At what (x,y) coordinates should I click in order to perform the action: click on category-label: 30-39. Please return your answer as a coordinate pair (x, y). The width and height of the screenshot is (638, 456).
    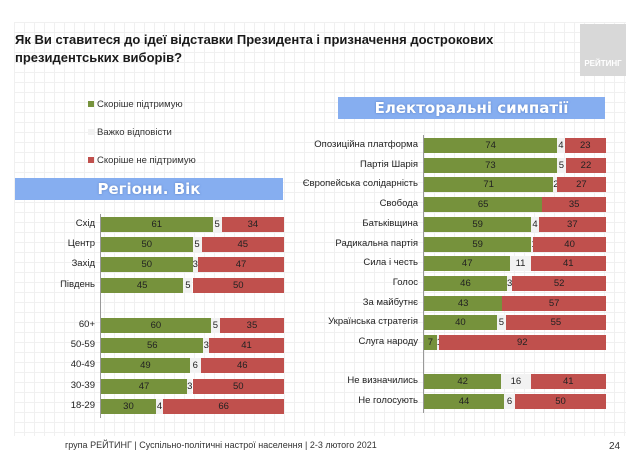
    Looking at the image, I should click on (82, 385).